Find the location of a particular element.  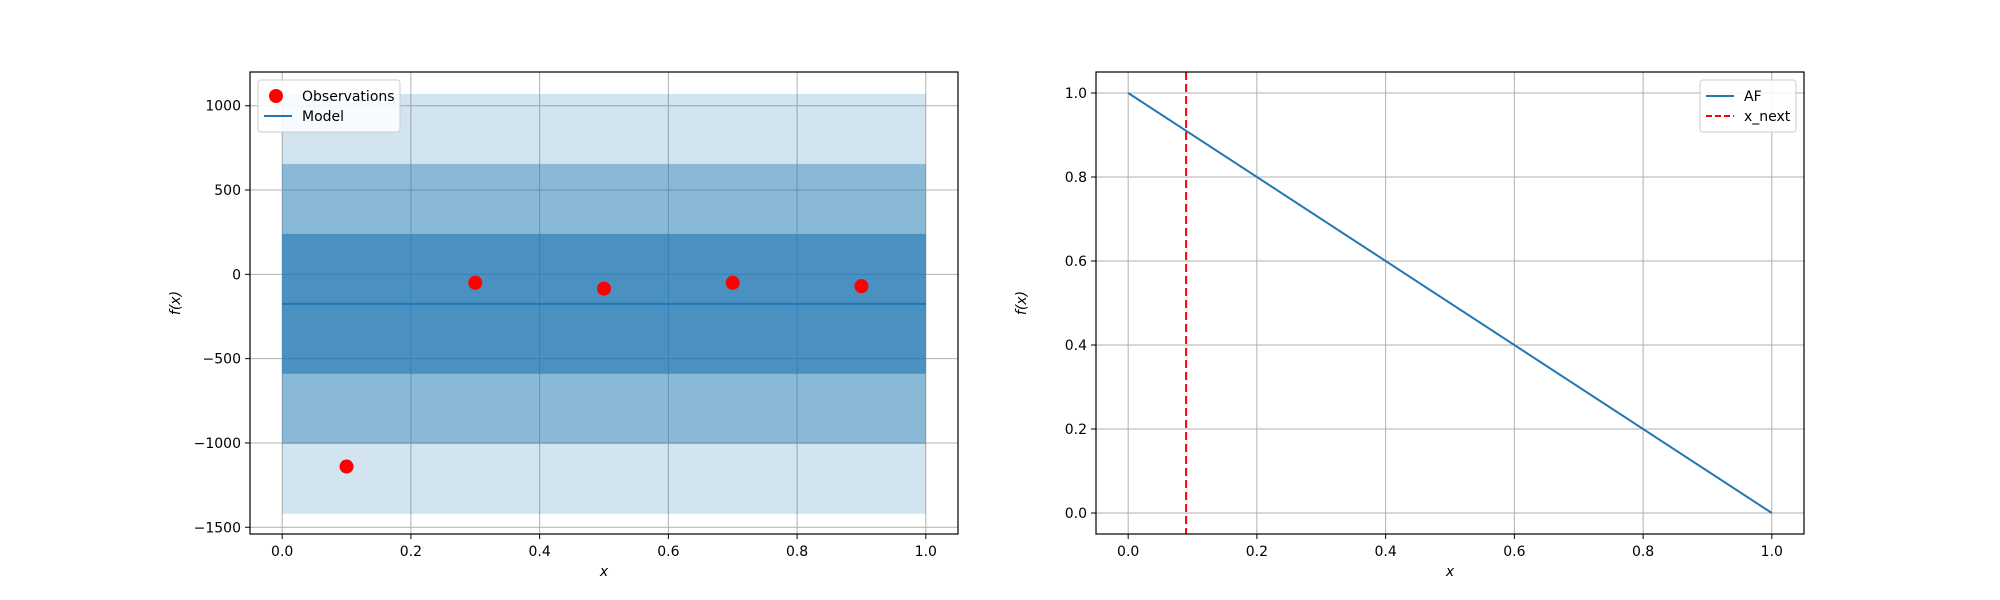

c1-legend-label-0: AF is located at coordinates (1753, 97).